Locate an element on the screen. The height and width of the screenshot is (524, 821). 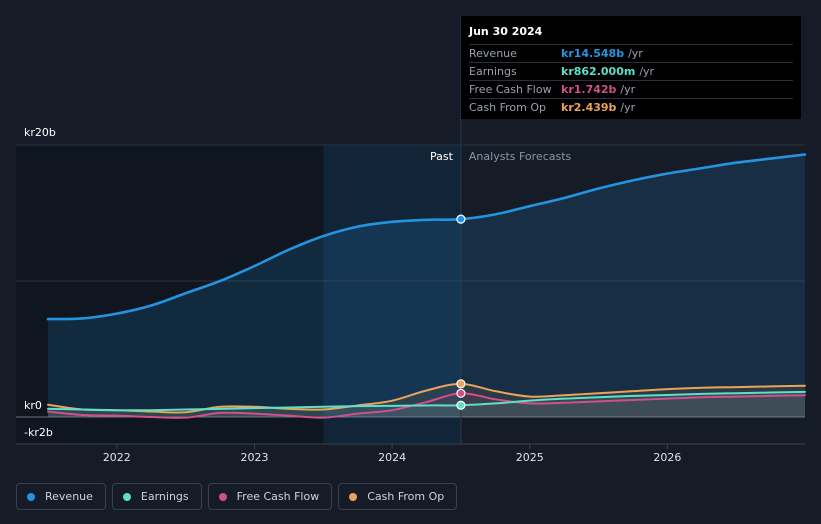
x-tick-label: 2026 is located at coordinates (667, 457).